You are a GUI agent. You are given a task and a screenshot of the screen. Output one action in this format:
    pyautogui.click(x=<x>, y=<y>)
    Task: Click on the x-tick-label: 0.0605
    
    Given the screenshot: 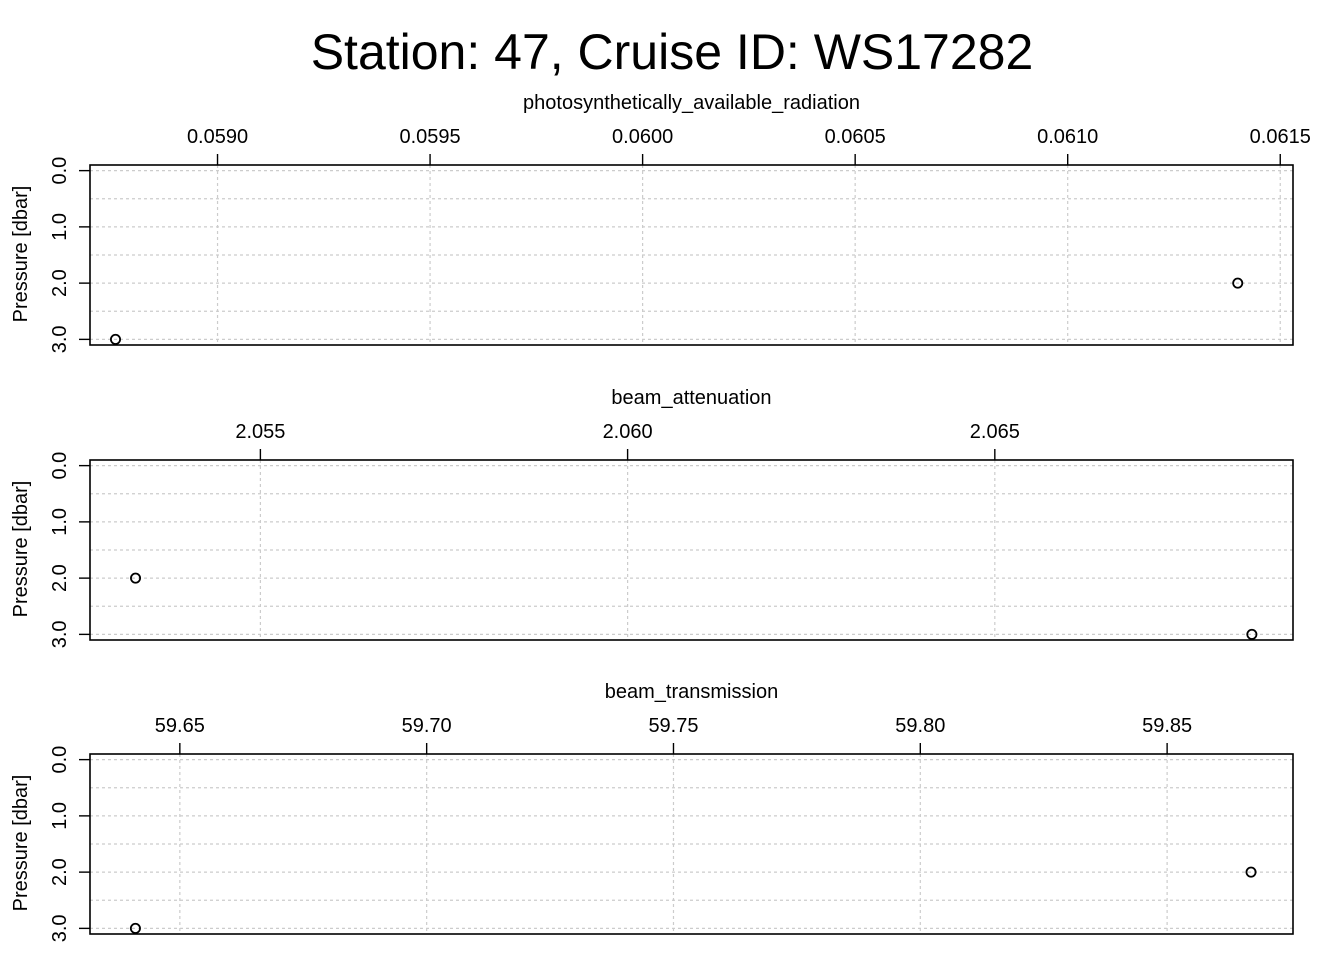 What is the action you would take?
    pyautogui.click(x=855, y=137)
    